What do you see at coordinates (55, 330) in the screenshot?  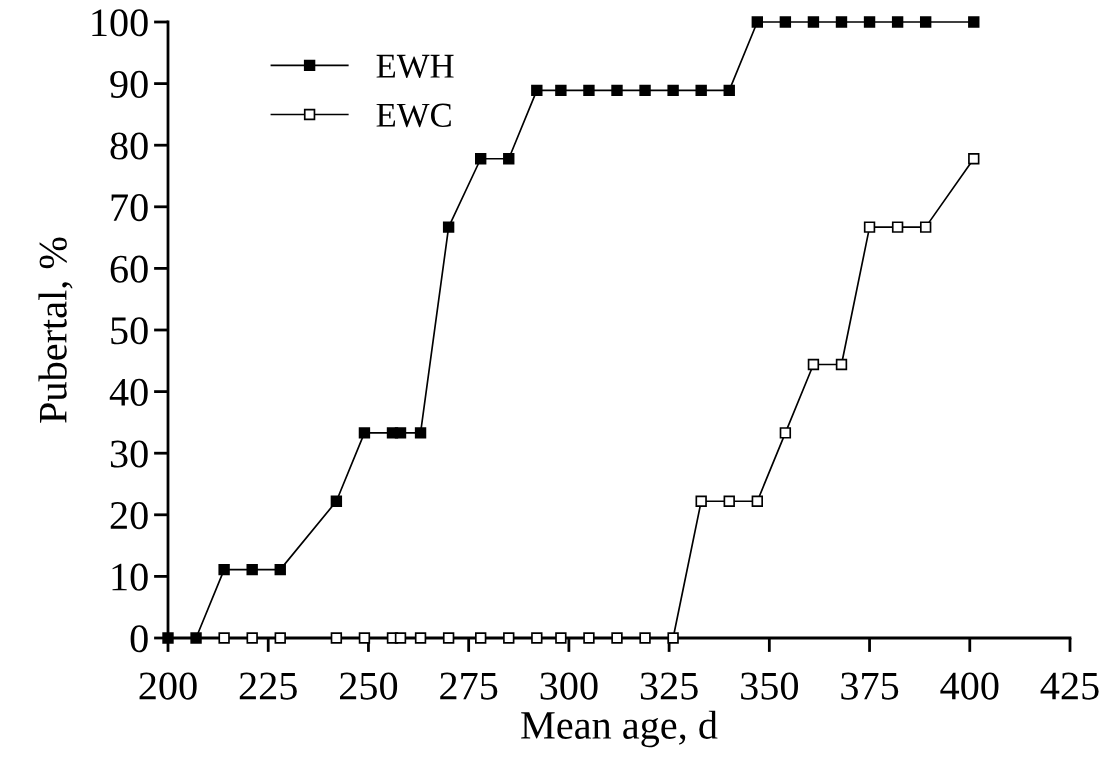 I see `y-axis-title: Pubertal, %` at bounding box center [55, 330].